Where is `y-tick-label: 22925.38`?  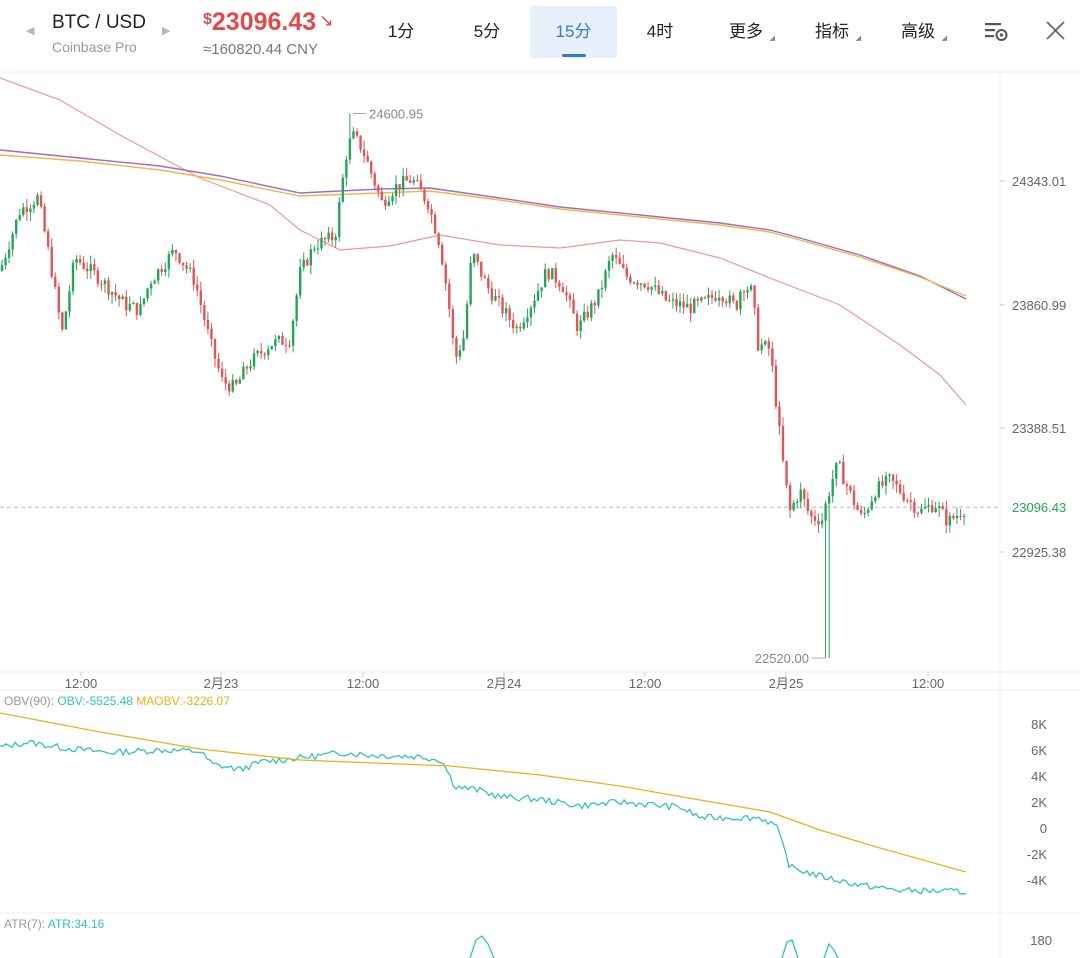
y-tick-label: 22925.38 is located at coordinates (1039, 552).